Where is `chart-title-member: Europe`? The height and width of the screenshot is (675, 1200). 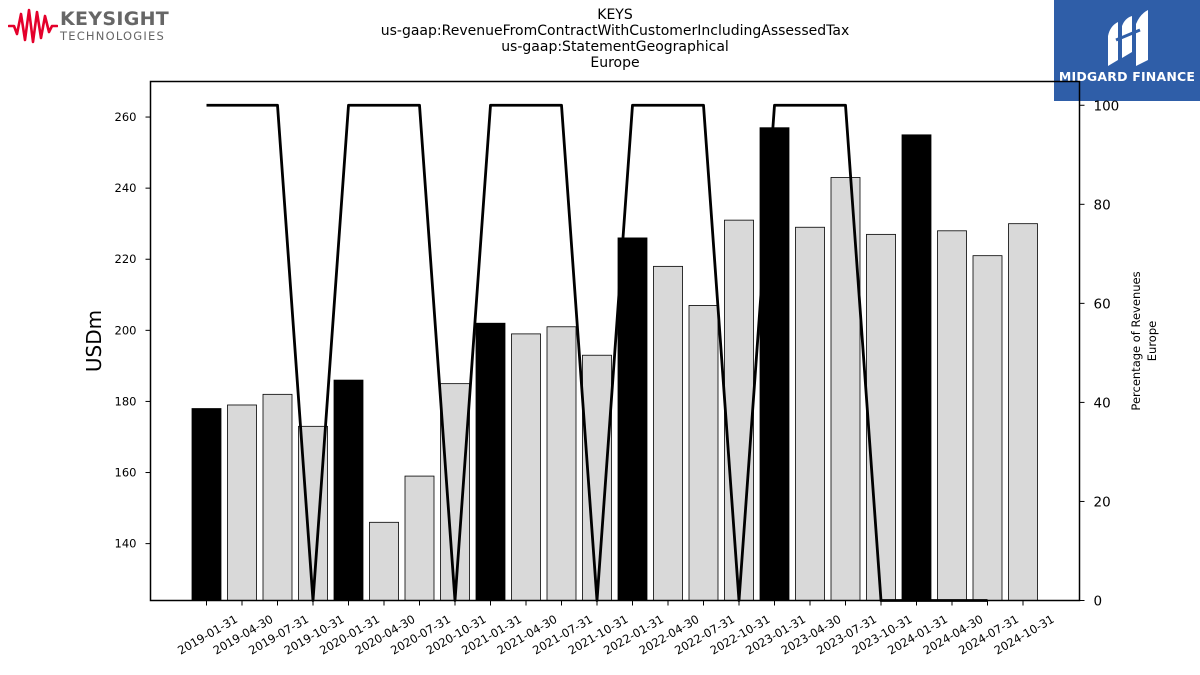 chart-title-member: Europe is located at coordinates (615, 63).